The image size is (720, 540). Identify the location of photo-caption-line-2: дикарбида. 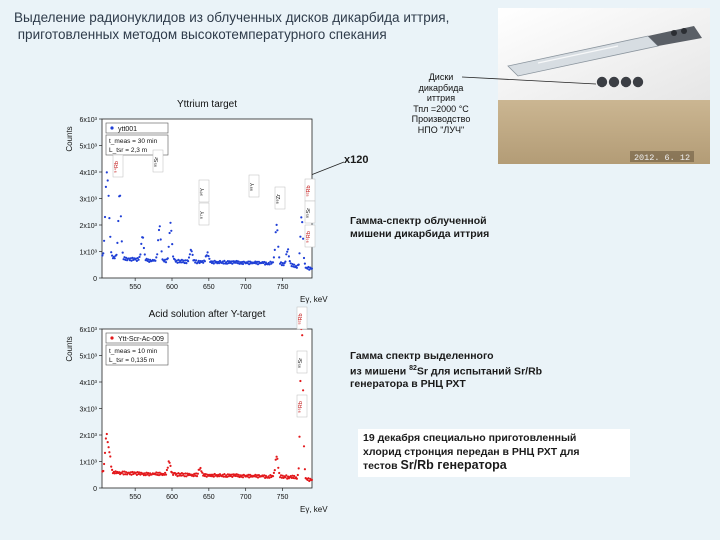
(441, 87).